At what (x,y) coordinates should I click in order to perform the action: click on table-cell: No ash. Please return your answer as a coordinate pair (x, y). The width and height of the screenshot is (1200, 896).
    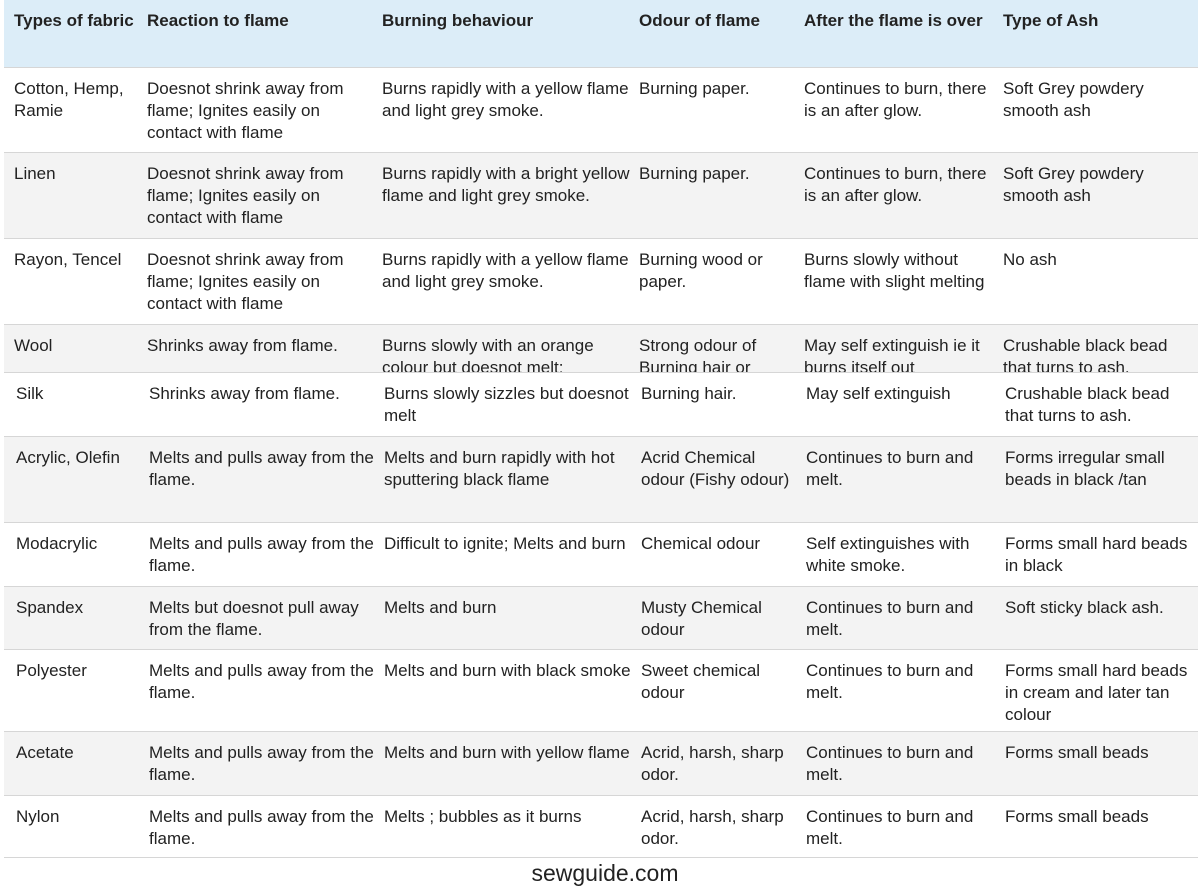
    Looking at the image, I should click on (1030, 259).